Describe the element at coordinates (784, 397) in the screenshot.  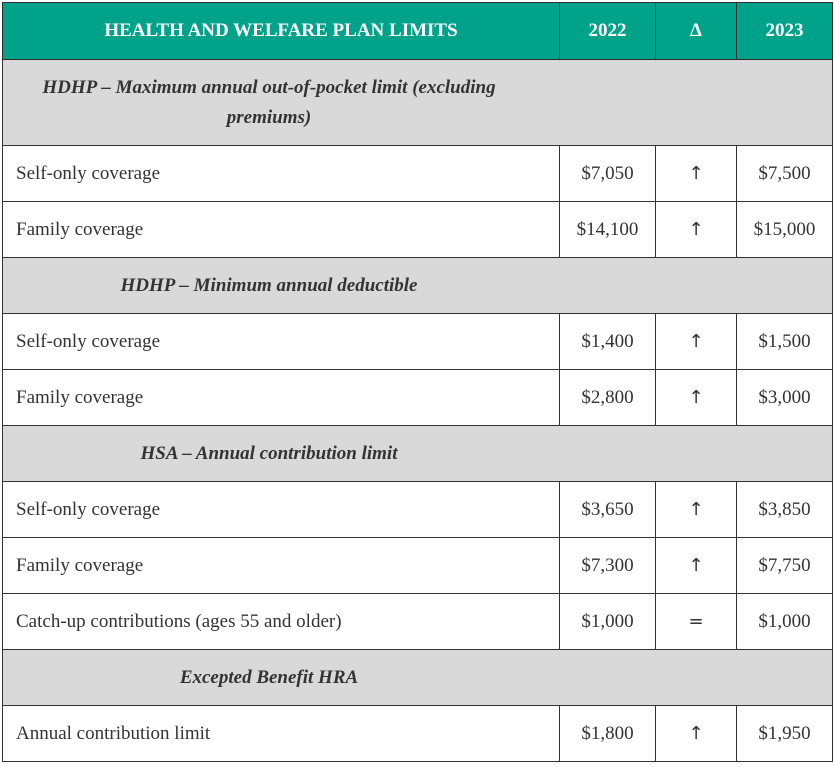
I see `value-2023: $3,000` at that location.